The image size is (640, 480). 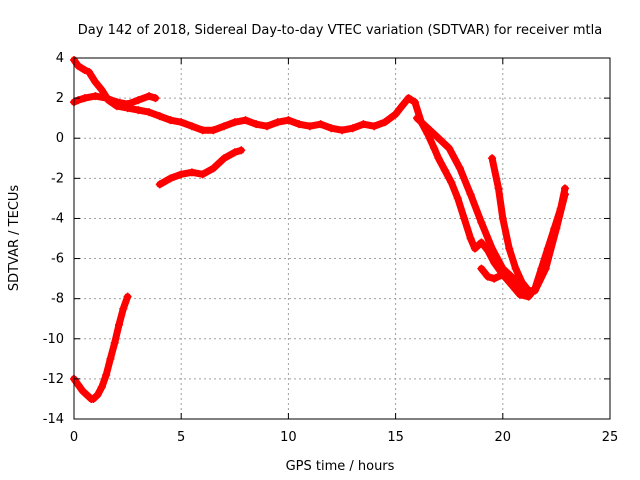 I want to click on y-tick-label: -6, so click(x=57, y=259).